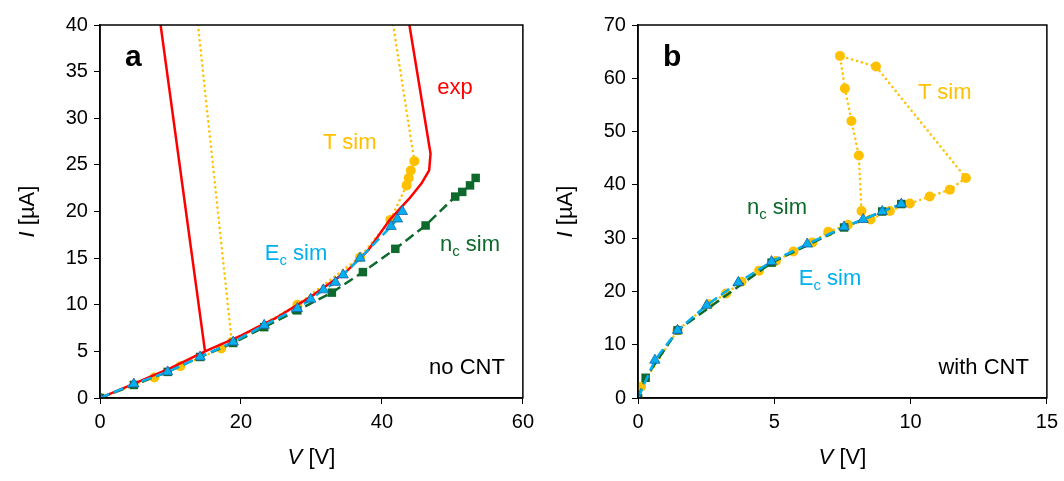 This screenshot has width=1064, height=481. Describe the element at coordinates (614, 130) in the screenshot. I see `y-tick-label: 50` at that location.